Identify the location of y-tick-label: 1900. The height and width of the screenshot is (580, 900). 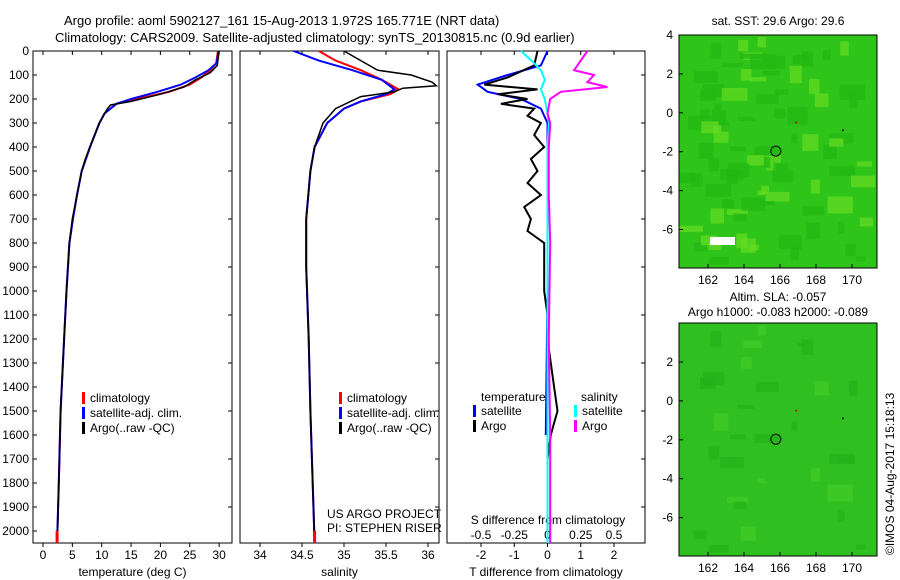
(15, 507).